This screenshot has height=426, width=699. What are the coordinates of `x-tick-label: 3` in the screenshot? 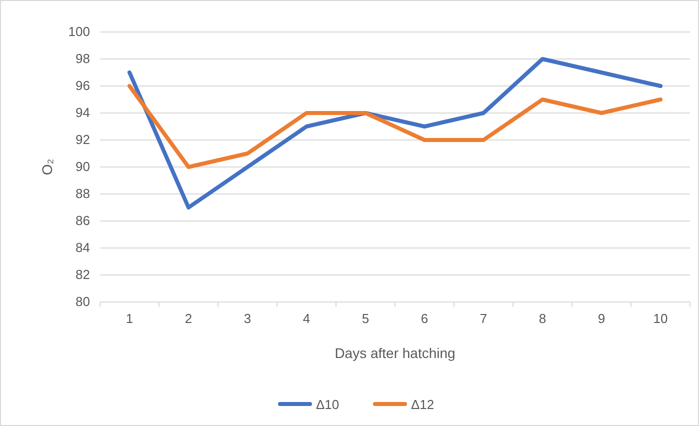 It's located at (248, 318).